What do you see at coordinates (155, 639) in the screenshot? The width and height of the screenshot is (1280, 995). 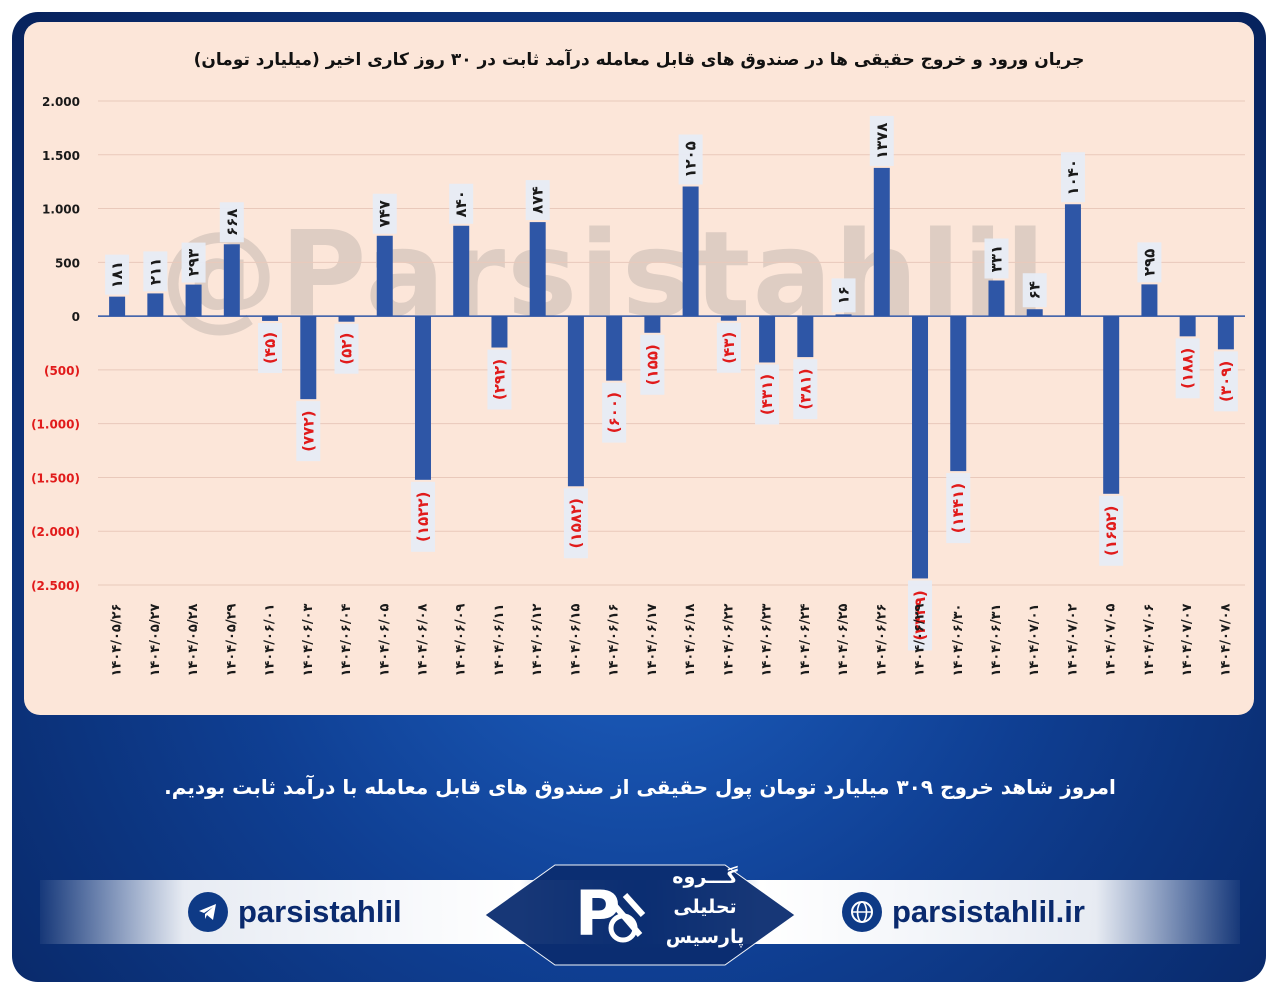 I see `x-tick-label: ۱۴۰۴/۰۵/۲۷` at bounding box center [155, 639].